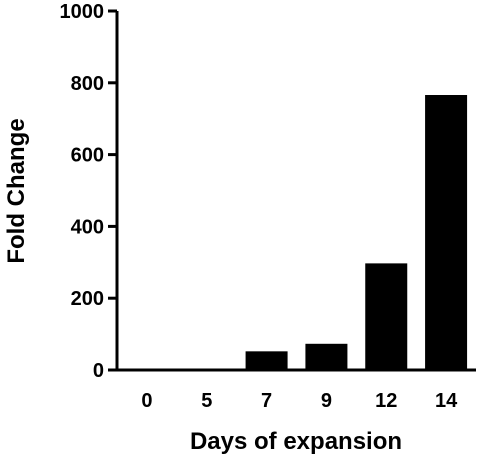 This screenshot has width=477, height=459. I want to click on x-tick-label: 7, so click(266, 401).